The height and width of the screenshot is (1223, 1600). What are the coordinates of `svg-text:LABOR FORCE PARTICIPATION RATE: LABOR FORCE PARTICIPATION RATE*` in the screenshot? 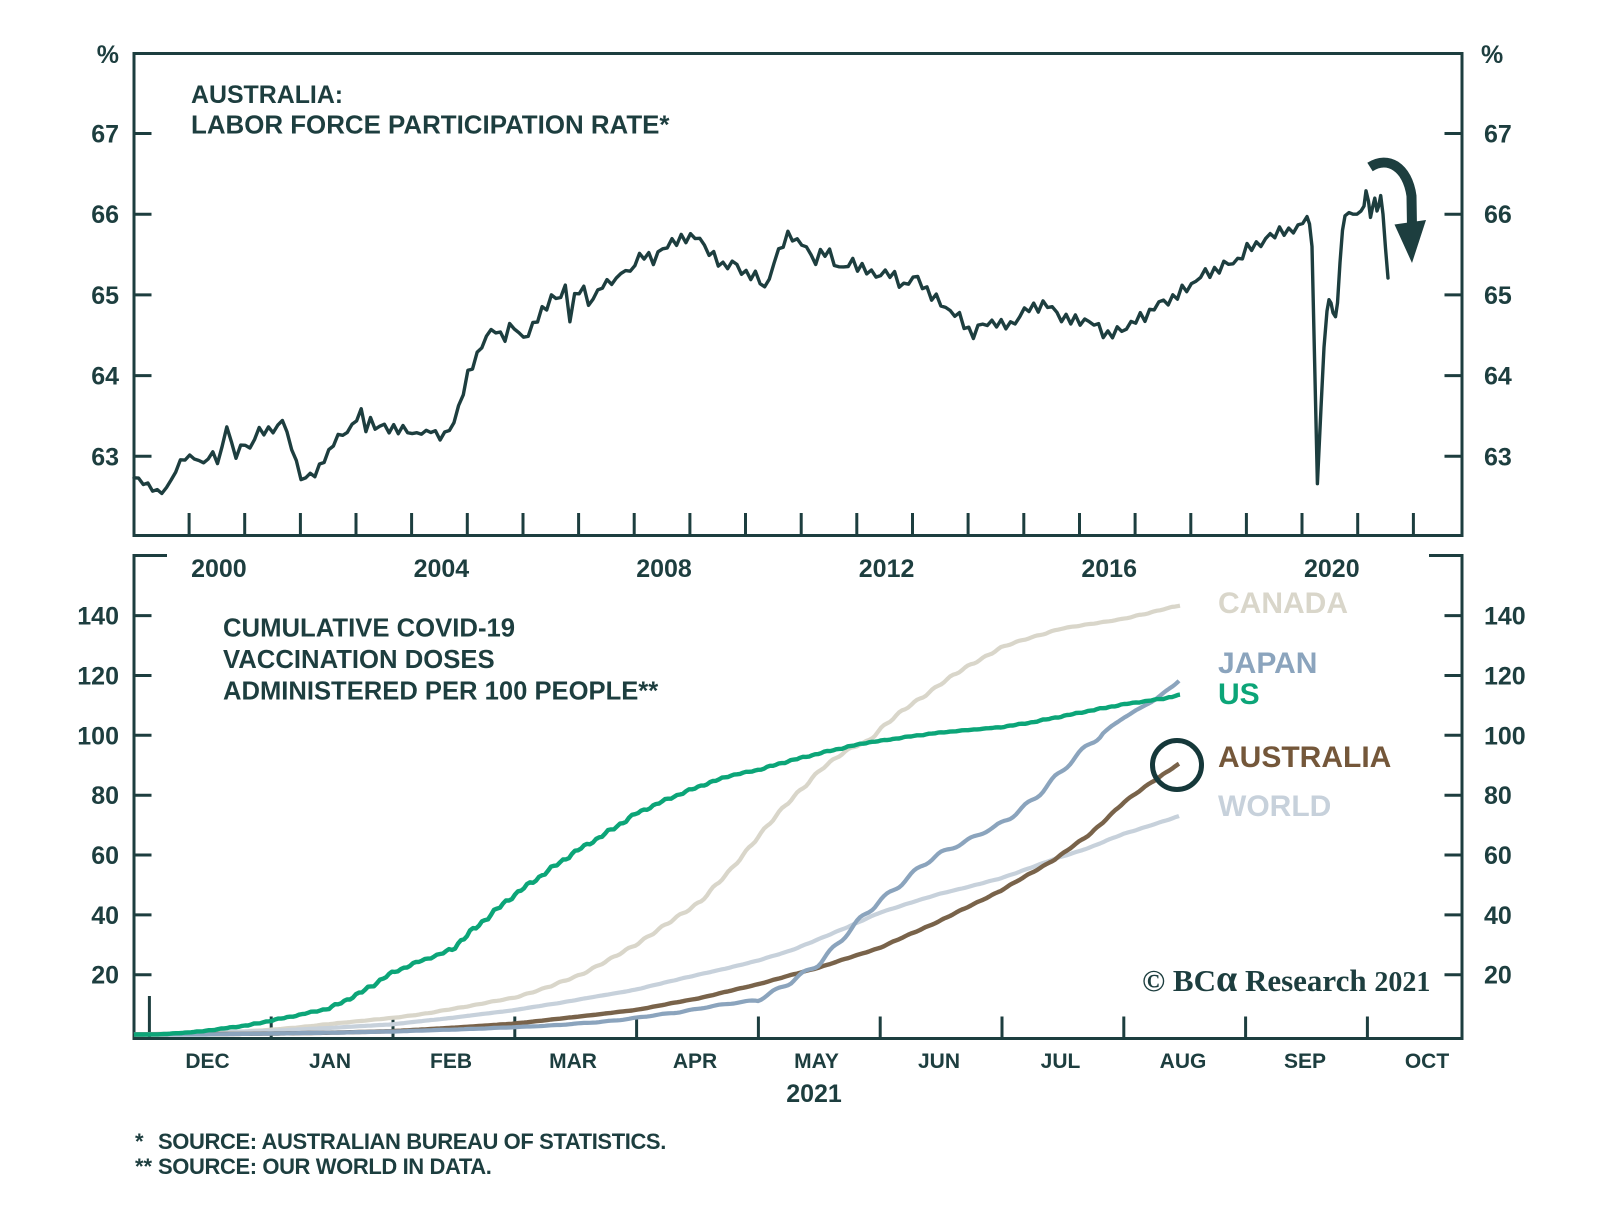 It's located at (430, 126).